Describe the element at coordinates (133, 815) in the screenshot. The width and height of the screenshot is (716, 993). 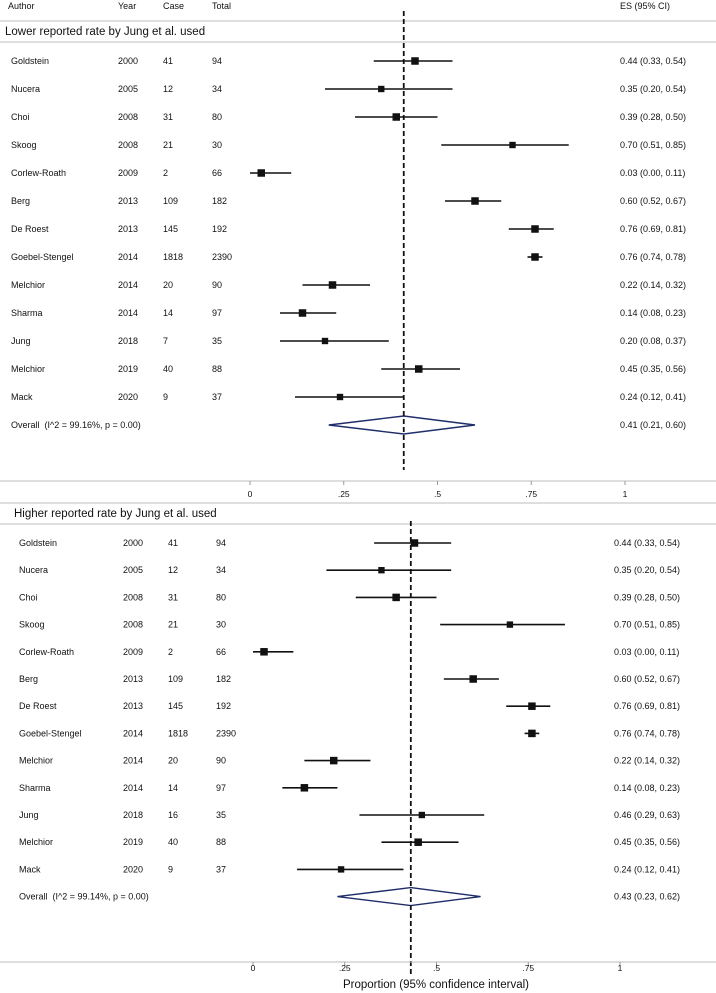
I see `study-year: 2018` at that location.